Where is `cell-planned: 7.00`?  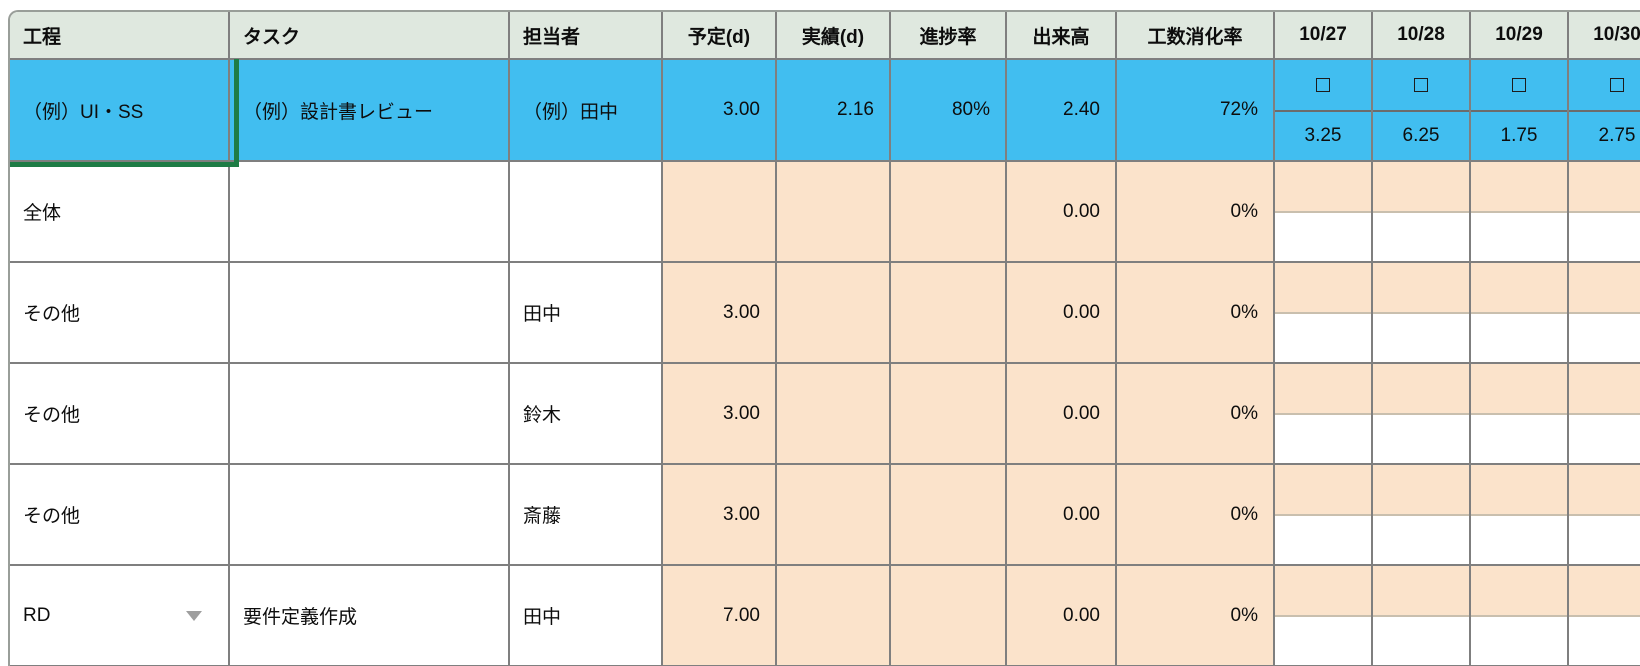
cell-planned: 7.00 is located at coordinates (720, 615).